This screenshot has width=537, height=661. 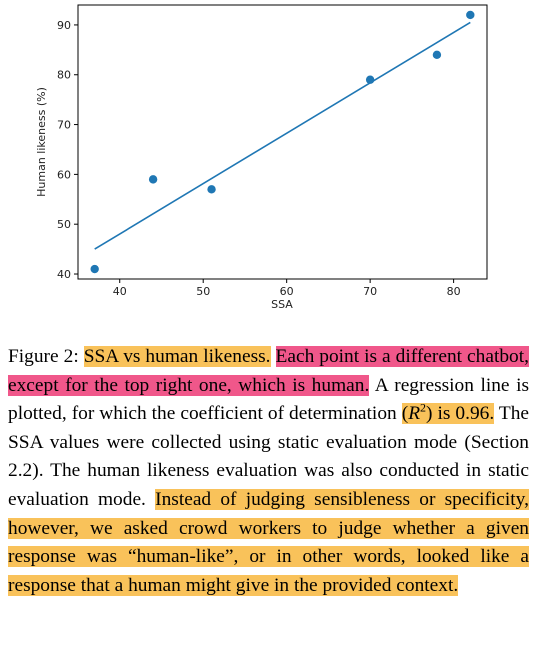 What do you see at coordinates (64, 75) in the screenshot?
I see `y-tick-label: 80` at bounding box center [64, 75].